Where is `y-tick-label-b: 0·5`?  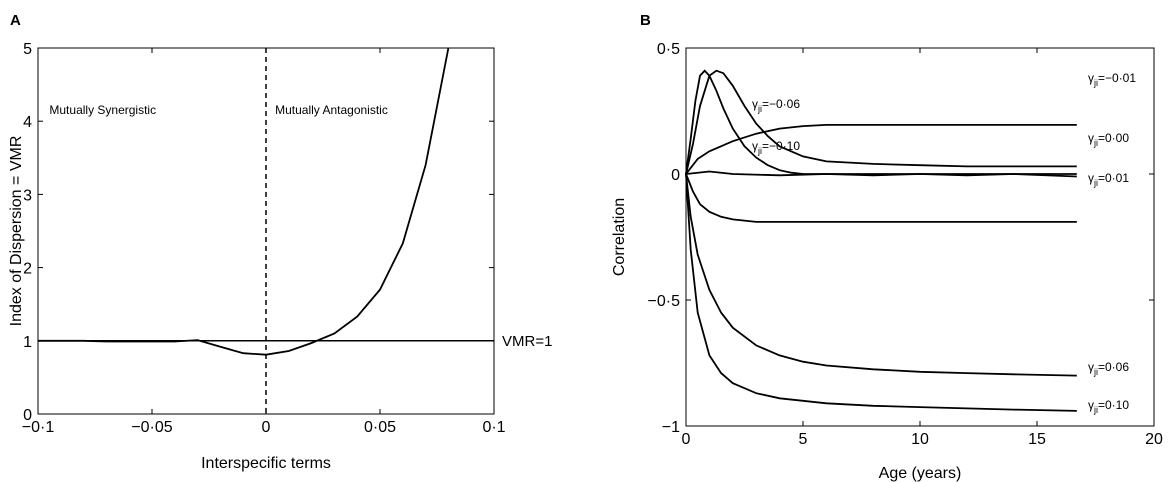 y-tick-label-b: 0·5 is located at coordinates (668, 49).